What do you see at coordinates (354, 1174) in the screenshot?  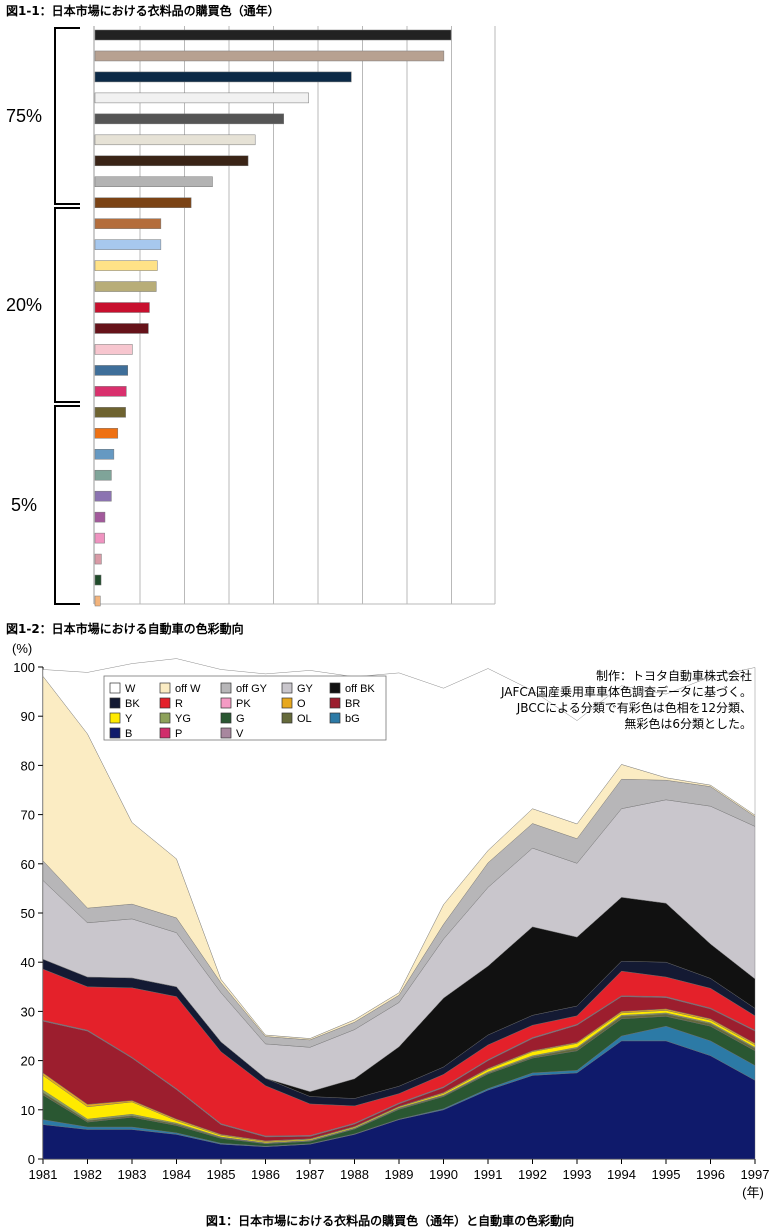 I see `x-tick-label: 1988` at bounding box center [354, 1174].